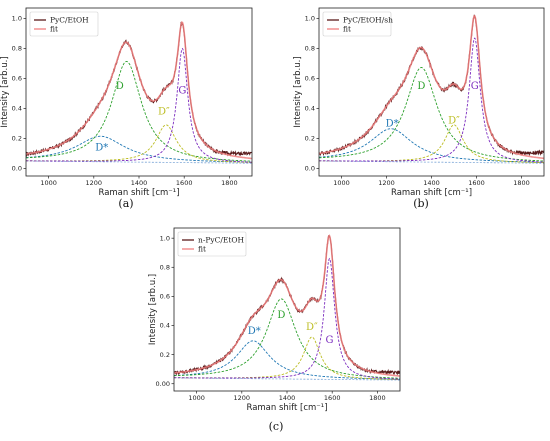 The image size is (550, 441). Describe the element at coordinates (368, 20) in the screenshot. I see `legend-entry: PyC/EtOH/sh` at that location.